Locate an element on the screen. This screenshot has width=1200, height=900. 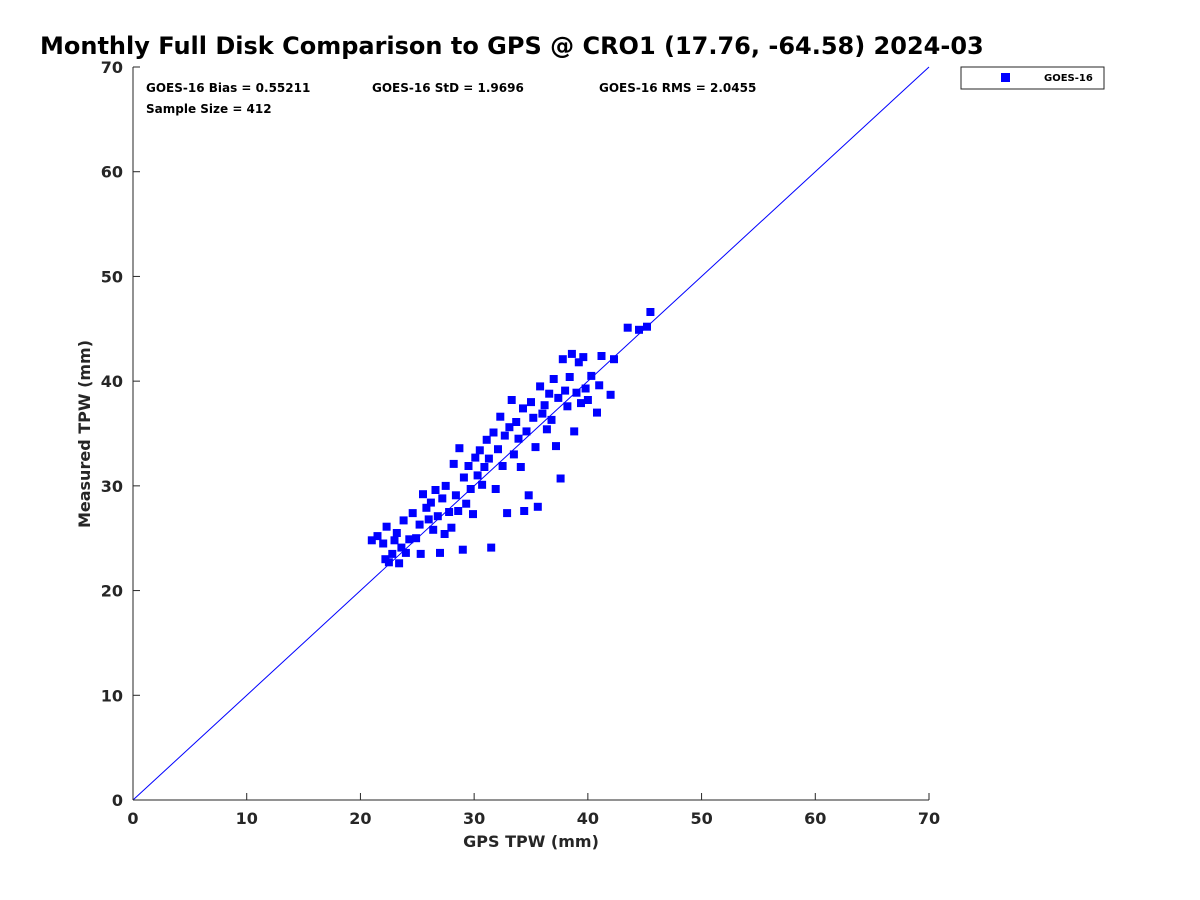
x-tick-label: 70 is located at coordinates (929, 818).